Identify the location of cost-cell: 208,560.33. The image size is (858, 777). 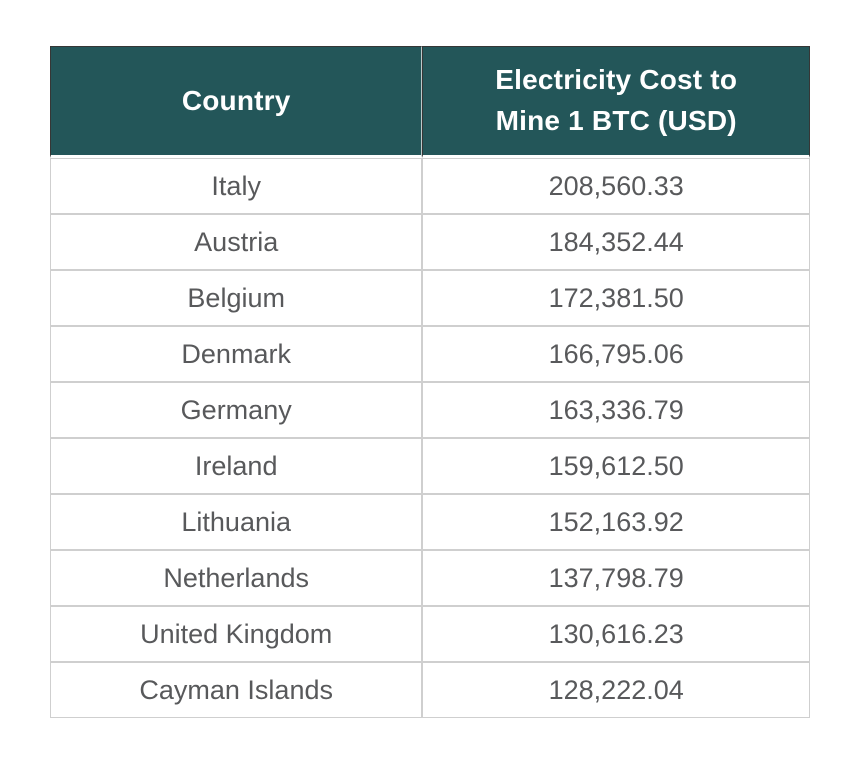
(616, 186).